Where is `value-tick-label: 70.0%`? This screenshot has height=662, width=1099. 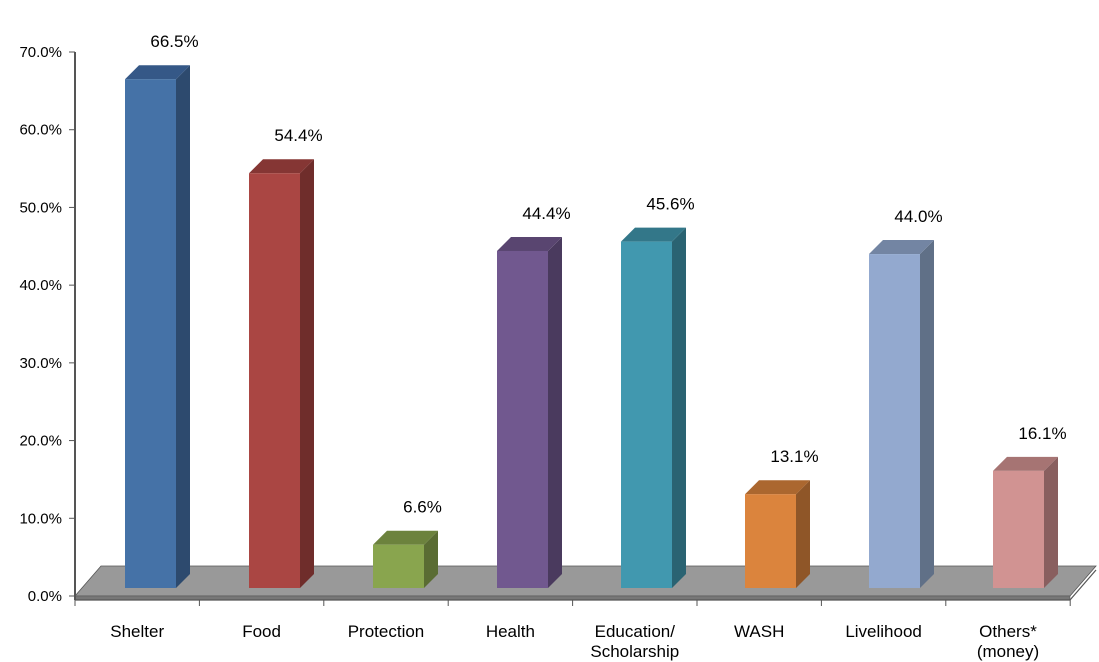
value-tick-label: 70.0% is located at coordinates (40, 52).